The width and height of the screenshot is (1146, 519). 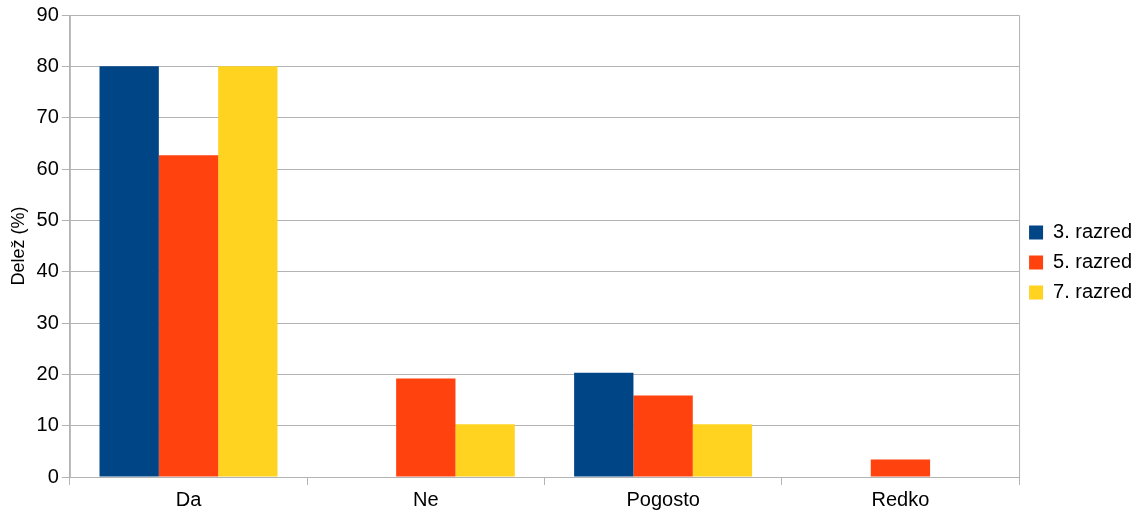 I want to click on x-tick-label: Ne, so click(x=426, y=498).